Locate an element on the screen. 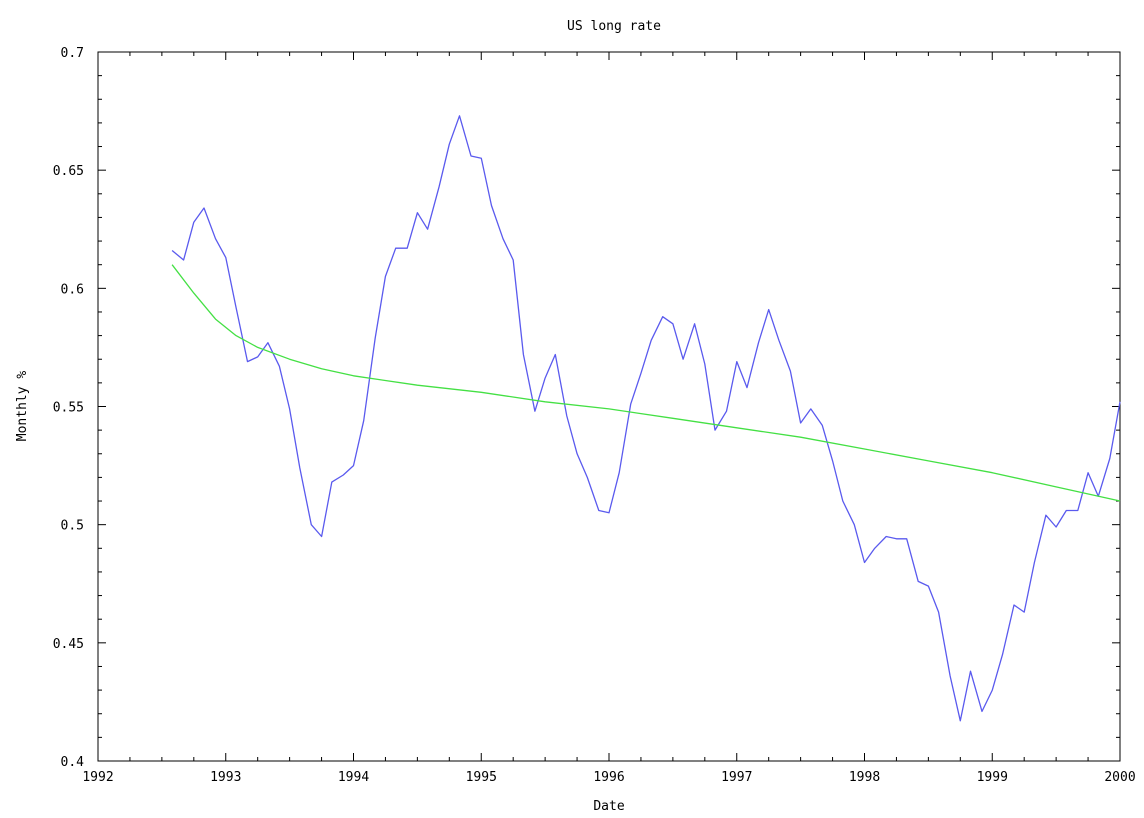 Image resolution: width=1144 pixels, height=818 pixels. x-tick-label: 1999 is located at coordinates (992, 777).